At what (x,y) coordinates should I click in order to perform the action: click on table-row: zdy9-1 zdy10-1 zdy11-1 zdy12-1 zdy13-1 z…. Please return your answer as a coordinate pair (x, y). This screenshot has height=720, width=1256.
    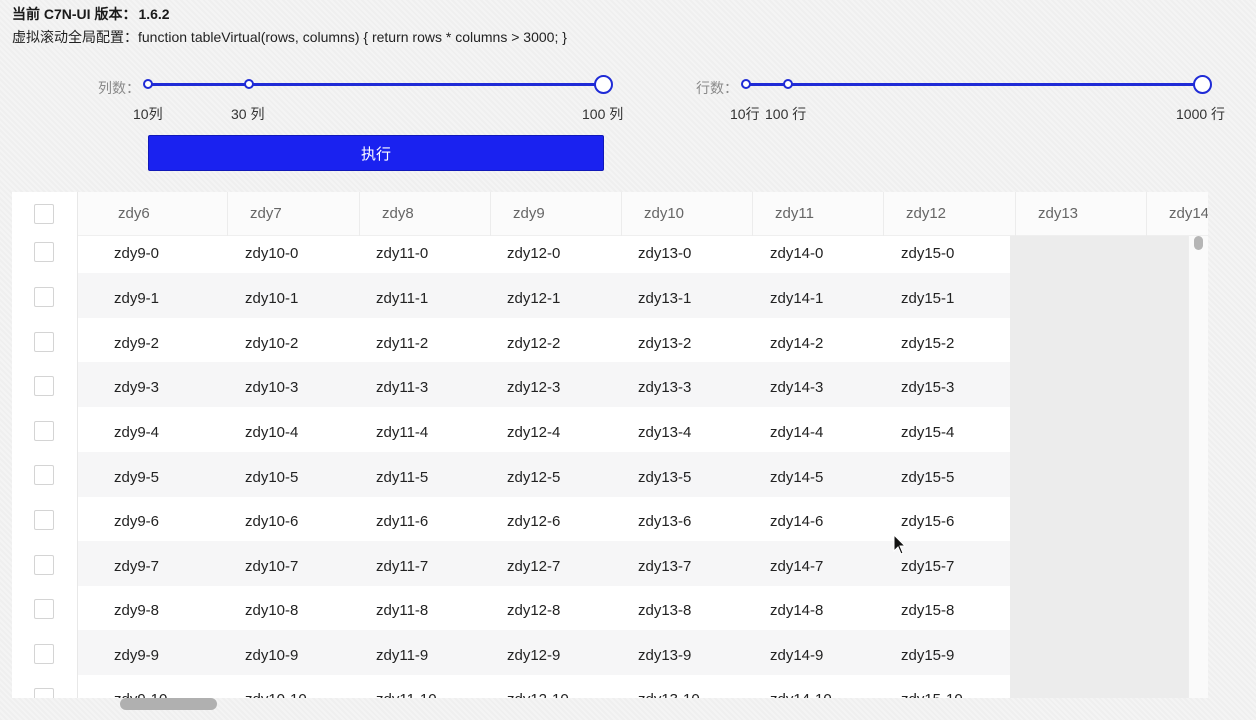
    Looking at the image, I should click on (544, 295).